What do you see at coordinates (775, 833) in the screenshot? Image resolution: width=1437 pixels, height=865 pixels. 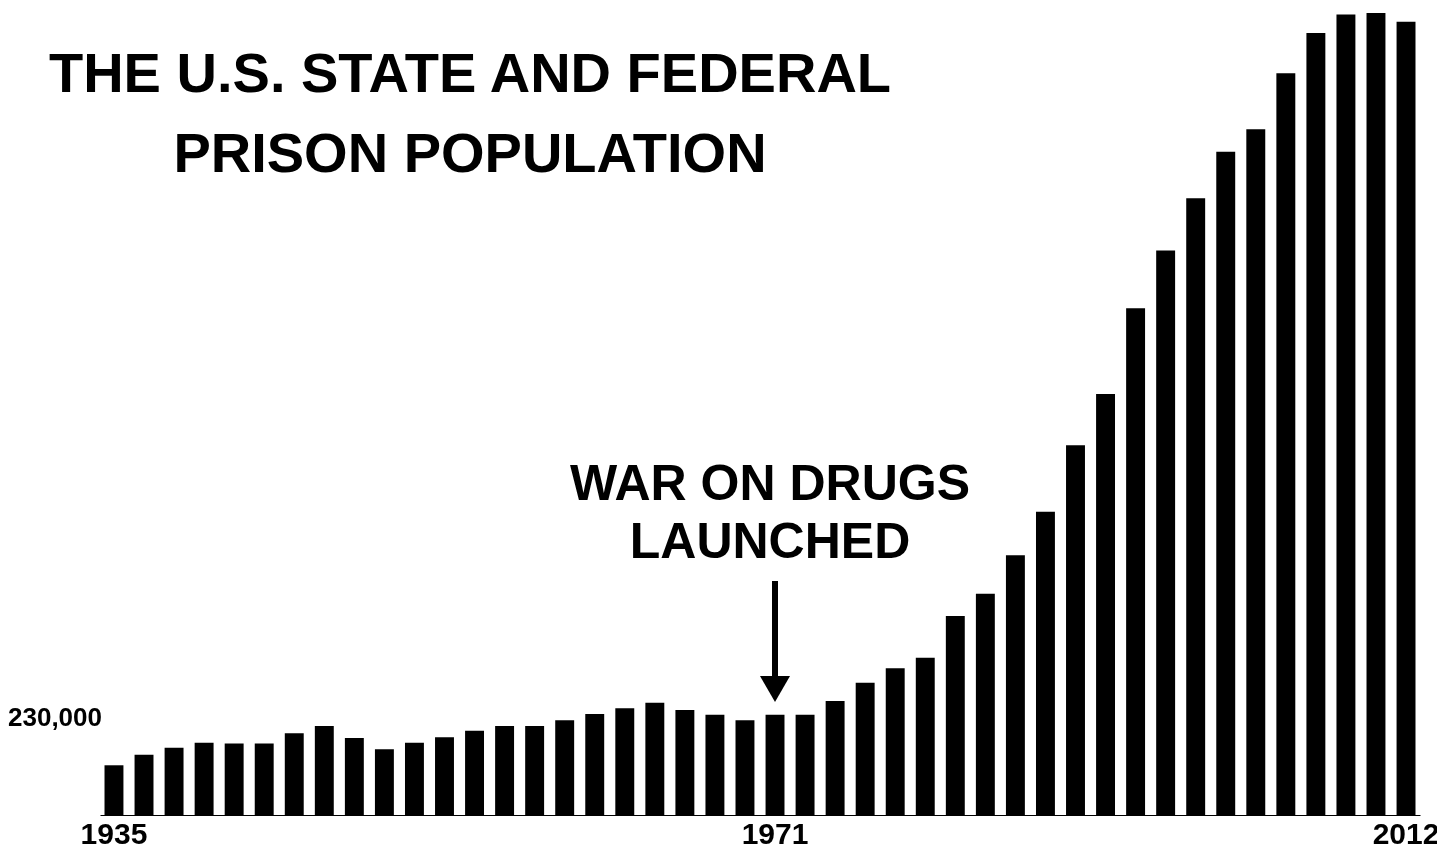 I see `x-tick-label: 1971` at bounding box center [775, 833].